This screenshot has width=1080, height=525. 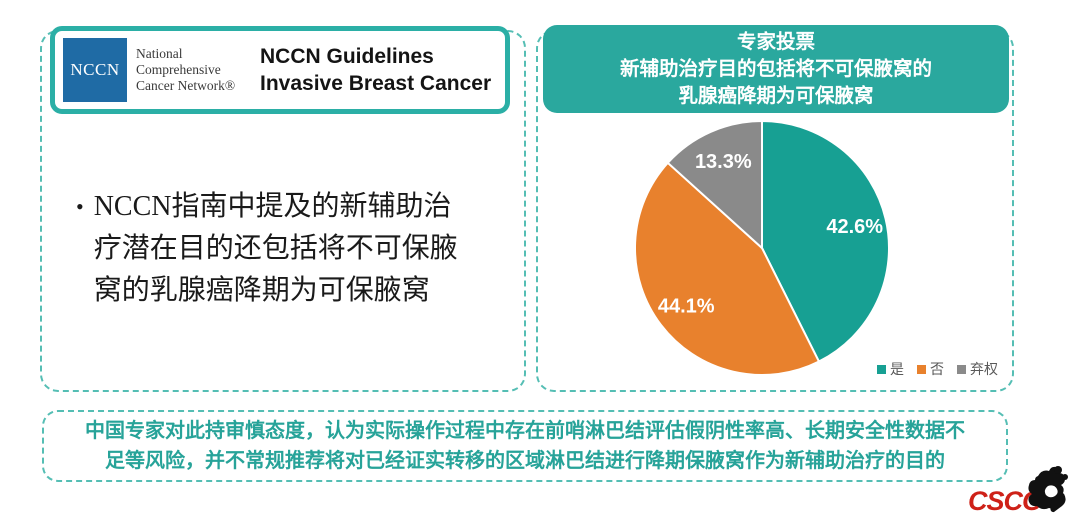 What do you see at coordinates (723, 162) in the screenshot?
I see `pie-value-label-abstain: 13.3%` at bounding box center [723, 162].